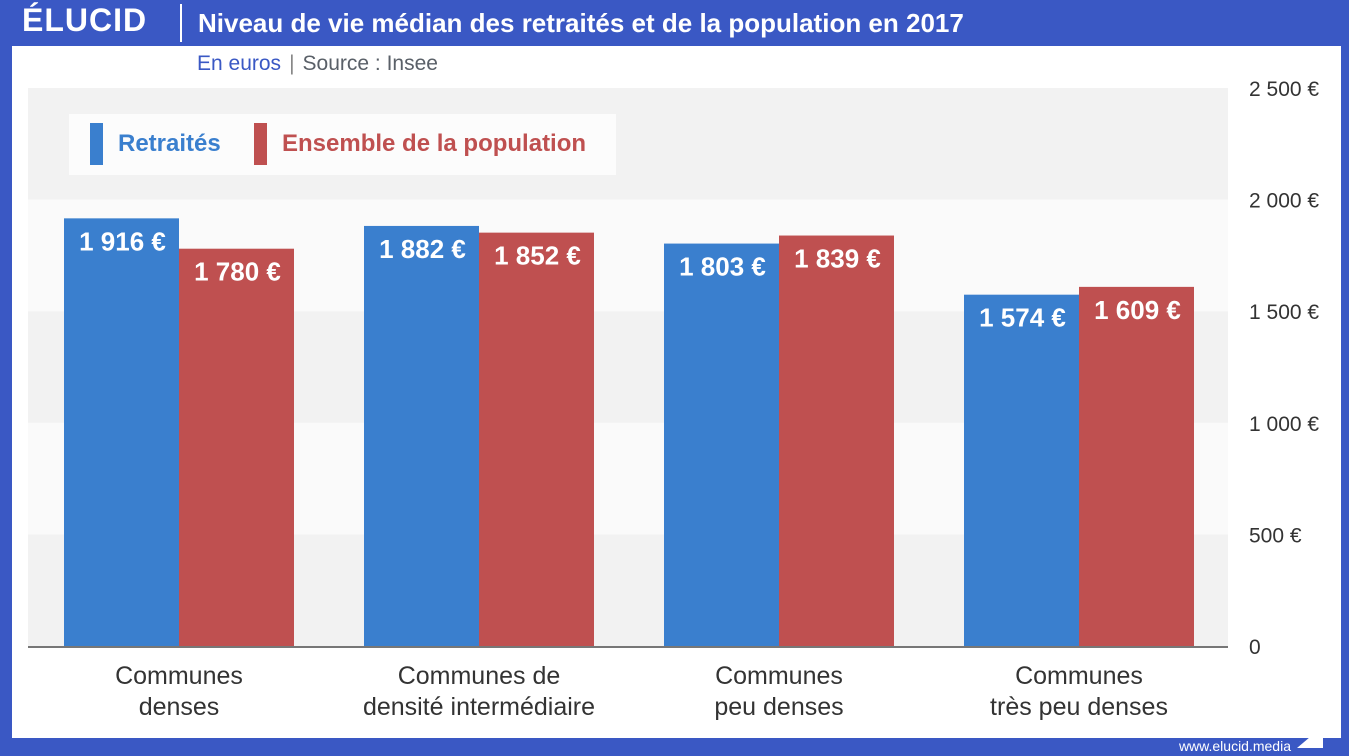 The height and width of the screenshot is (756, 1349). What do you see at coordinates (96, 144) in the screenshot?
I see `legend-swatch-retraites` at bounding box center [96, 144].